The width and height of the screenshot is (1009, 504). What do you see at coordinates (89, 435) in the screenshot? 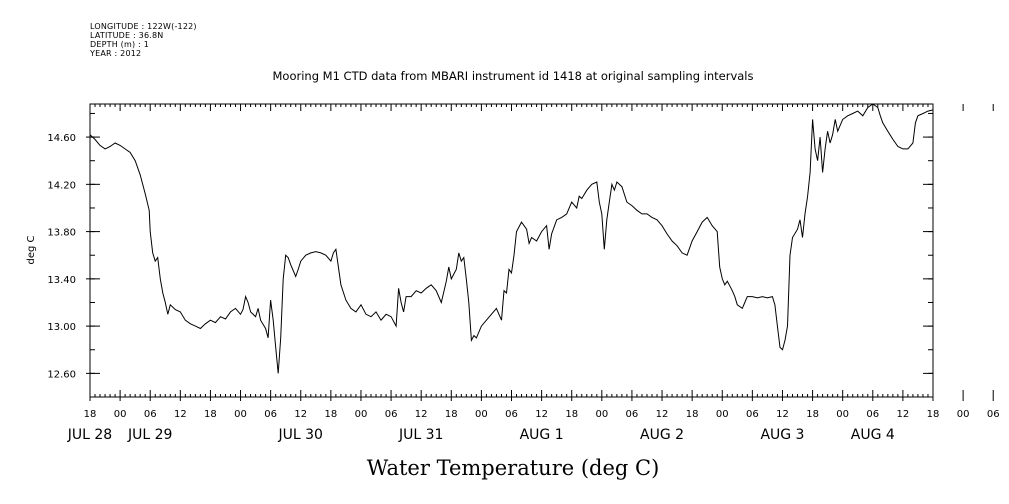
I see `x-date-tick-label: JUL 28` at bounding box center [89, 435].